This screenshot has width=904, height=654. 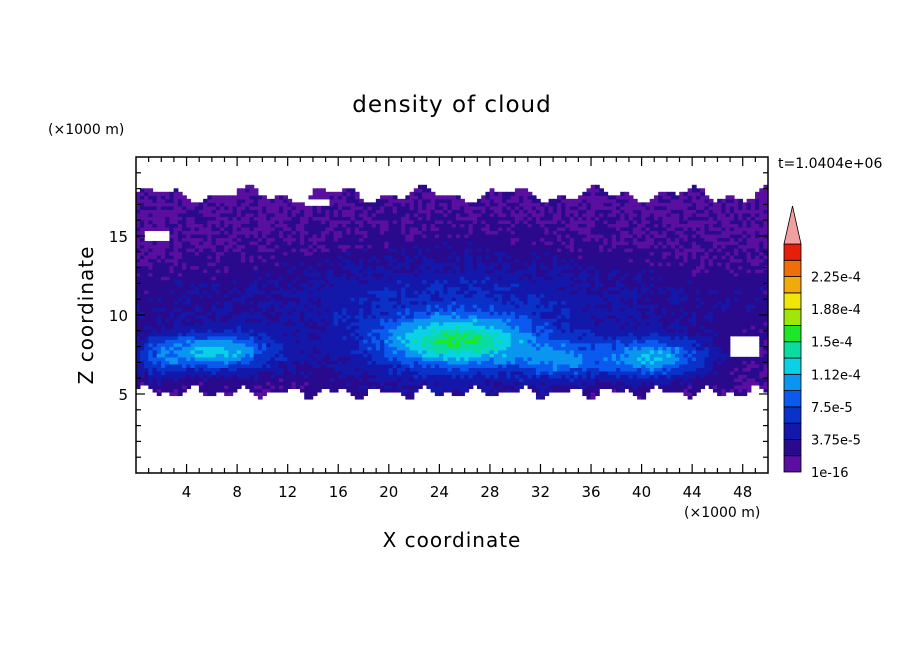 What do you see at coordinates (86, 315) in the screenshot?
I see `y-axis-label: Z coordinate` at bounding box center [86, 315].